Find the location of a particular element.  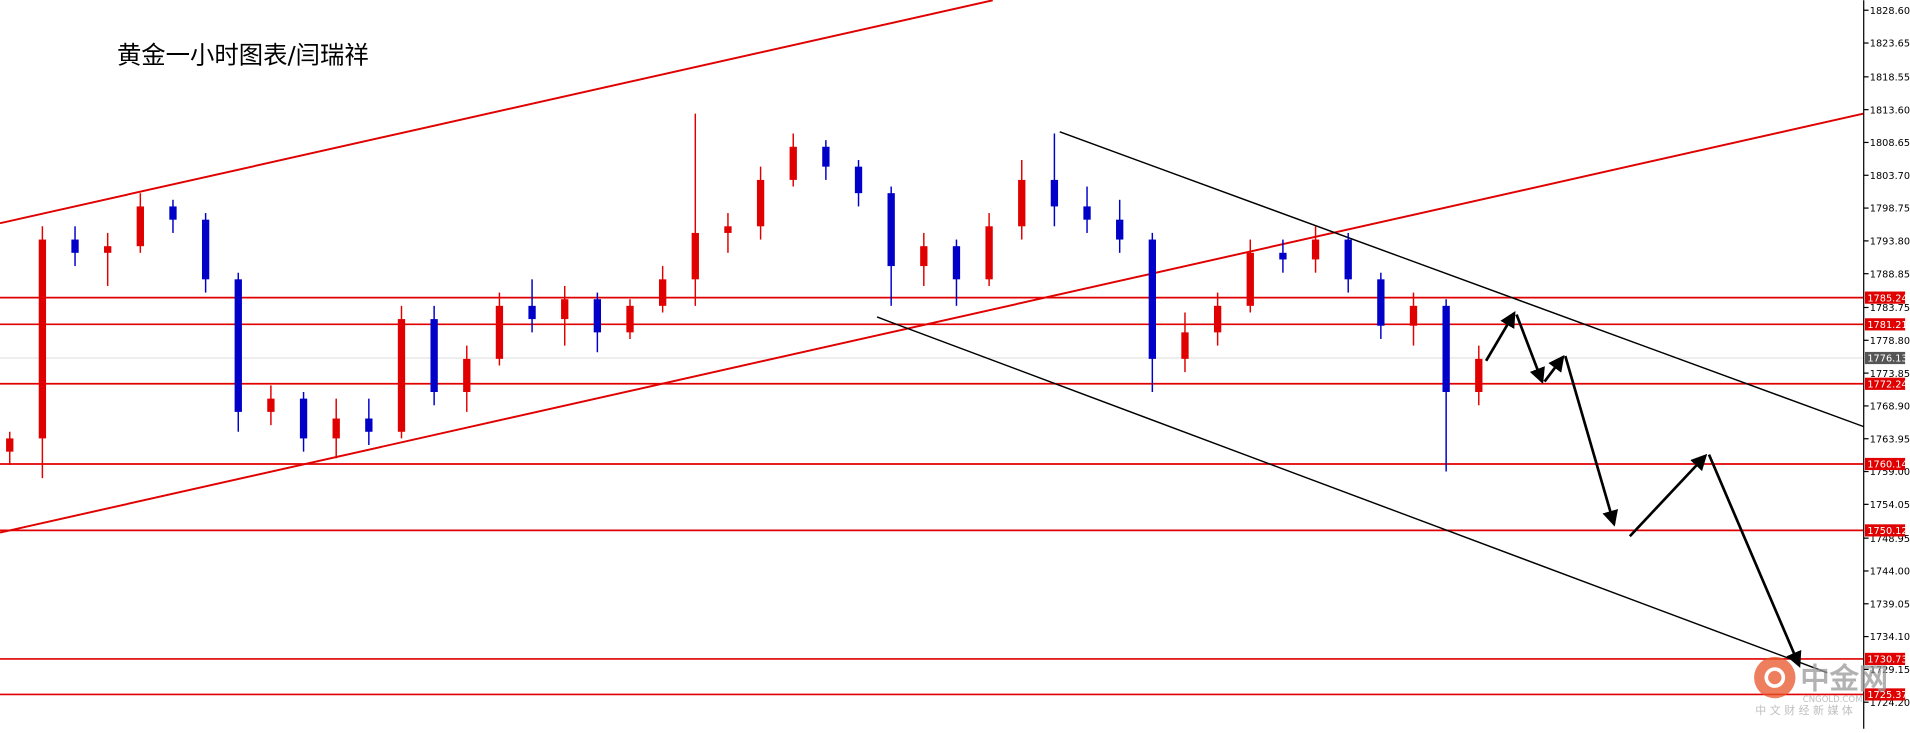

watermark-brand: 中金网 is located at coordinates (1844, 679).